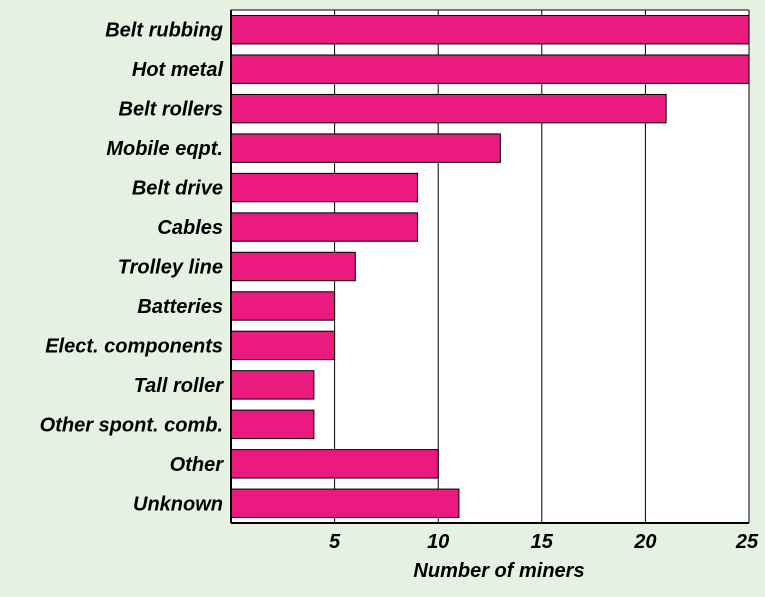  What do you see at coordinates (164, 31) in the screenshot?
I see `category-label: Belt rubbing` at bounding box center [164, 31].